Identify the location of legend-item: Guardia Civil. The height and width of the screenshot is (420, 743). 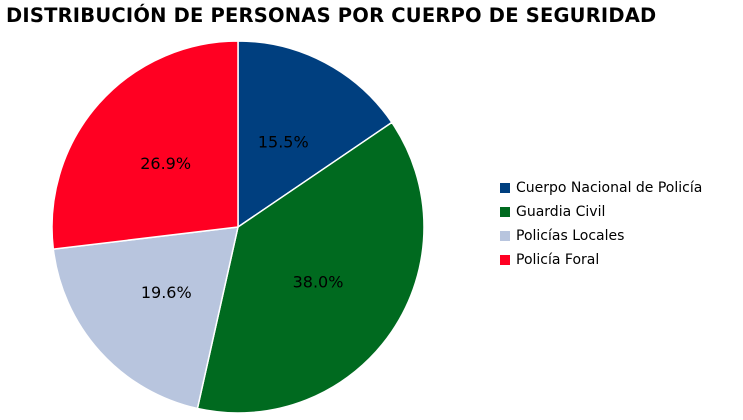
(601, 212).